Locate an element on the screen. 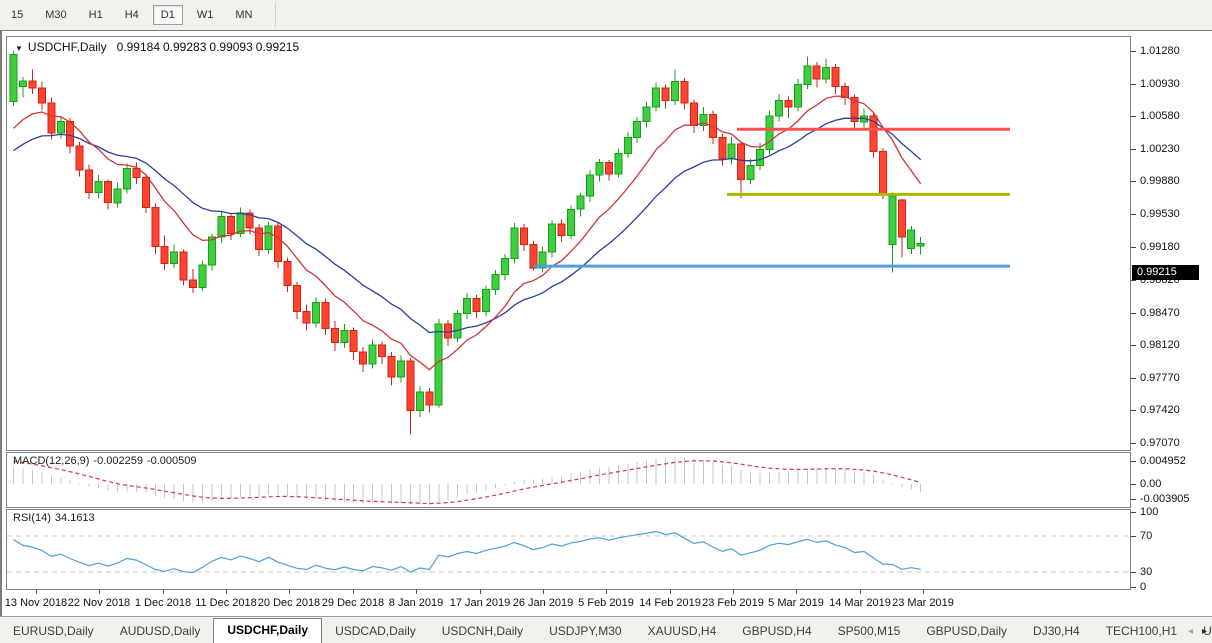  tab-usdchf-daily: USDCHF,Daily is located at coordinates (268, 630).